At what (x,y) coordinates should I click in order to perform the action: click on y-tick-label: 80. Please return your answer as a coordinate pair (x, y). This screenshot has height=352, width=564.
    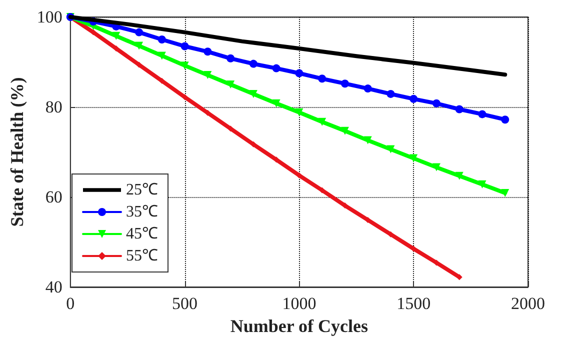
    Looking at the image, I should click on (53, 107).